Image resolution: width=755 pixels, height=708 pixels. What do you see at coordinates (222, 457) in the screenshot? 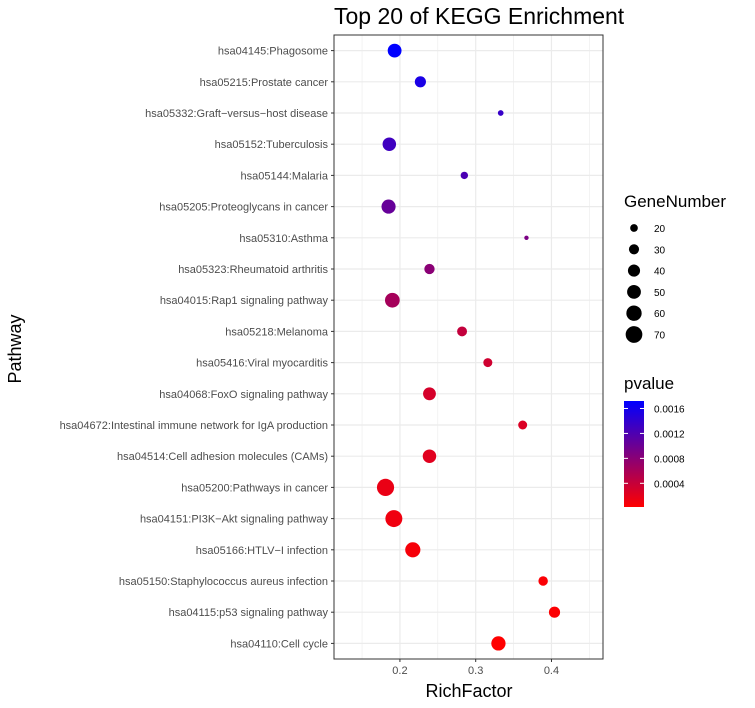
I see `y-tick-label: hsa04514:Cell adhesion molecules (CAMs)` at bounding box center [222, 457].